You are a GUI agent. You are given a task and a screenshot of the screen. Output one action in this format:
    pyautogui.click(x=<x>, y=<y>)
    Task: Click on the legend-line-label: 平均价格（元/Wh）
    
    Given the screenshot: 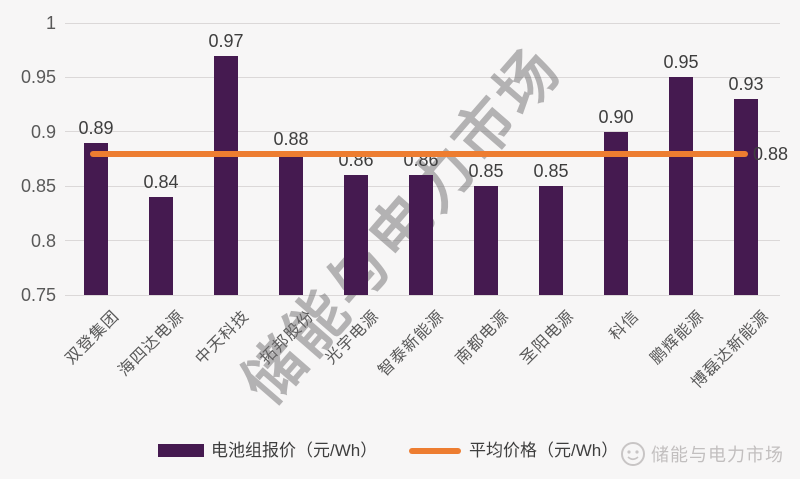 What is the action you would take?
    pyautogui.click(x=544, y=450)
    